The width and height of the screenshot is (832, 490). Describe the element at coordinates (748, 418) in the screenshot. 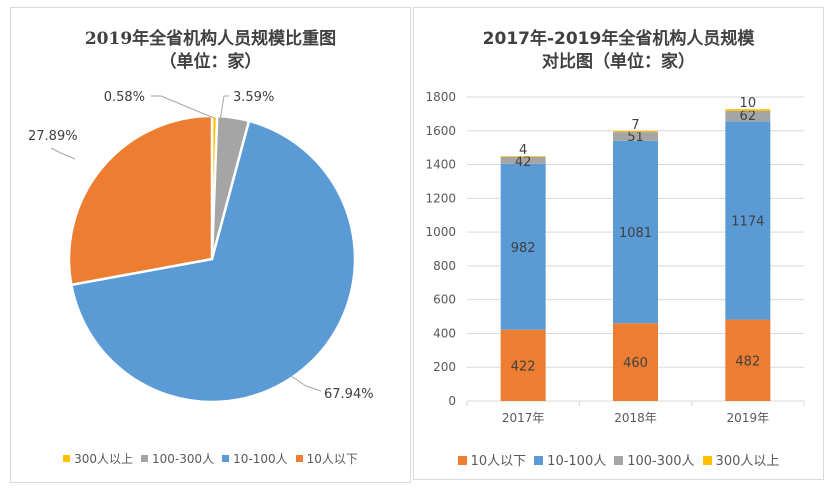

I see `x-tick-label: 2019年` at that location.